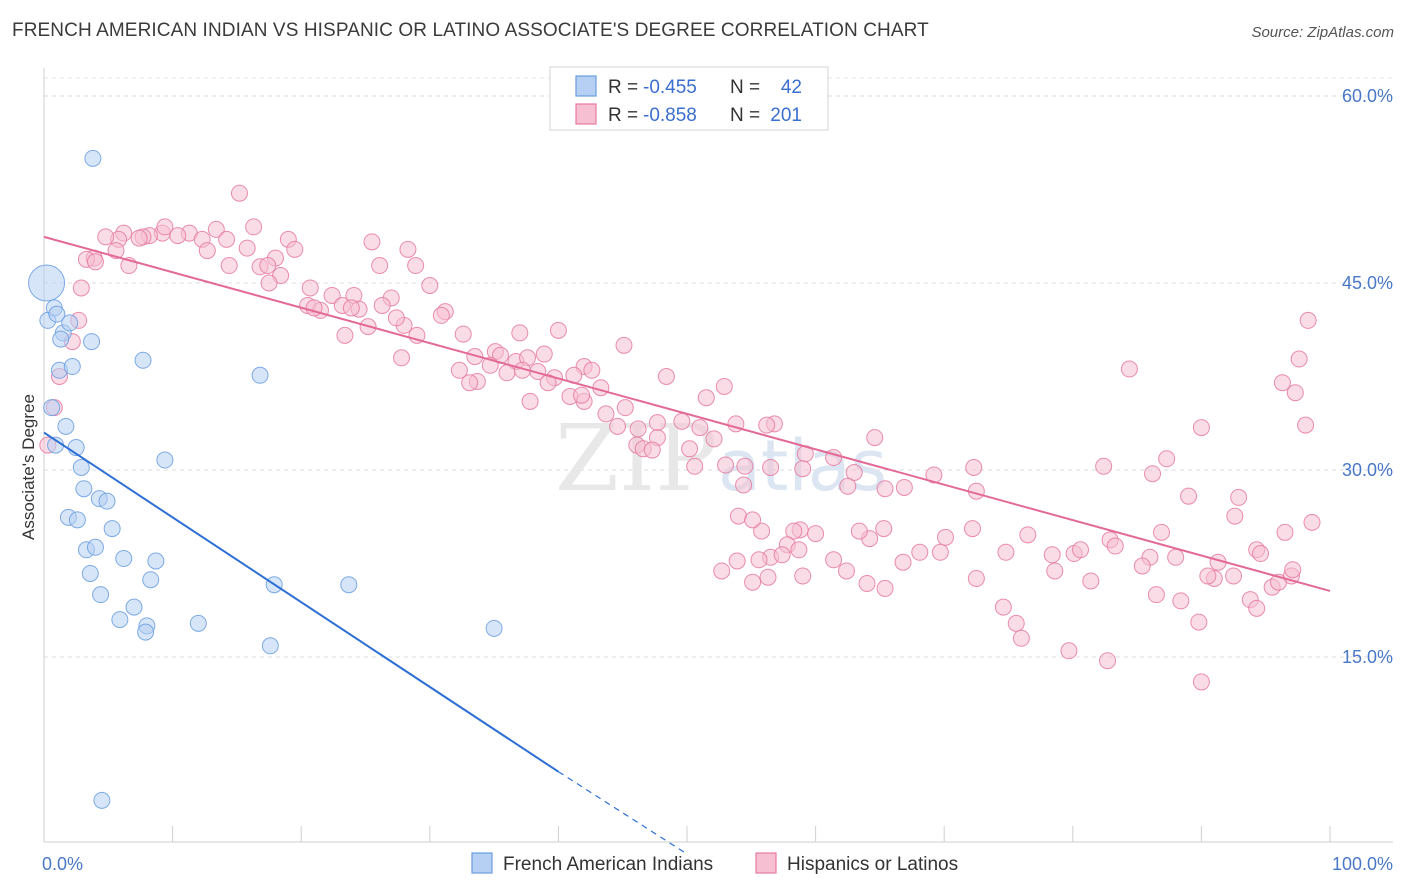 The height and width of the screenshot is (892, 1406). Describe the element at coordinates (608, 864) in the screenshot. I see `bottom-legend-label-blue: French American Indians` at that location.